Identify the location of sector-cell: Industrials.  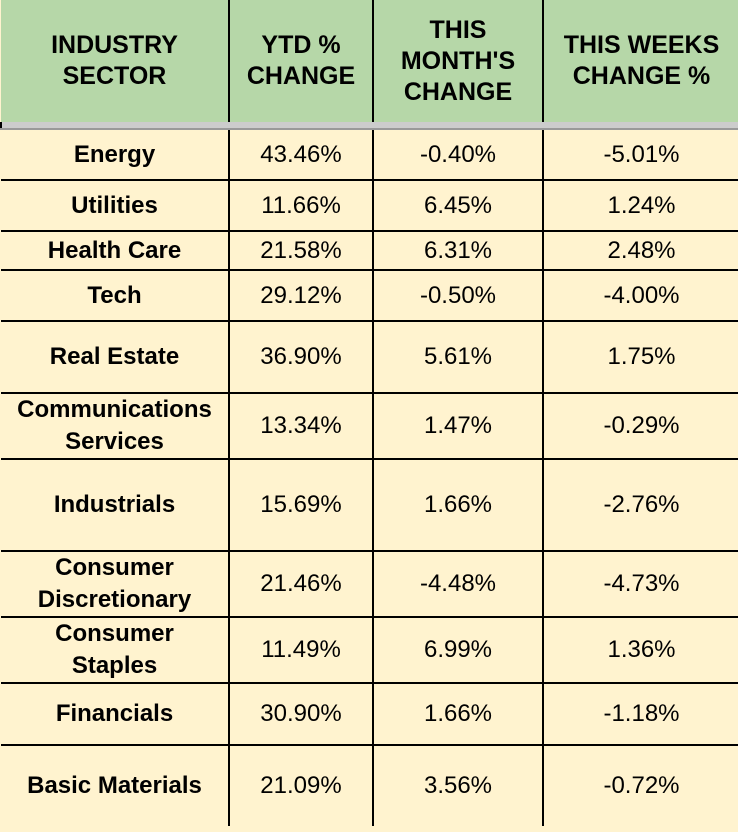
(115, 505).